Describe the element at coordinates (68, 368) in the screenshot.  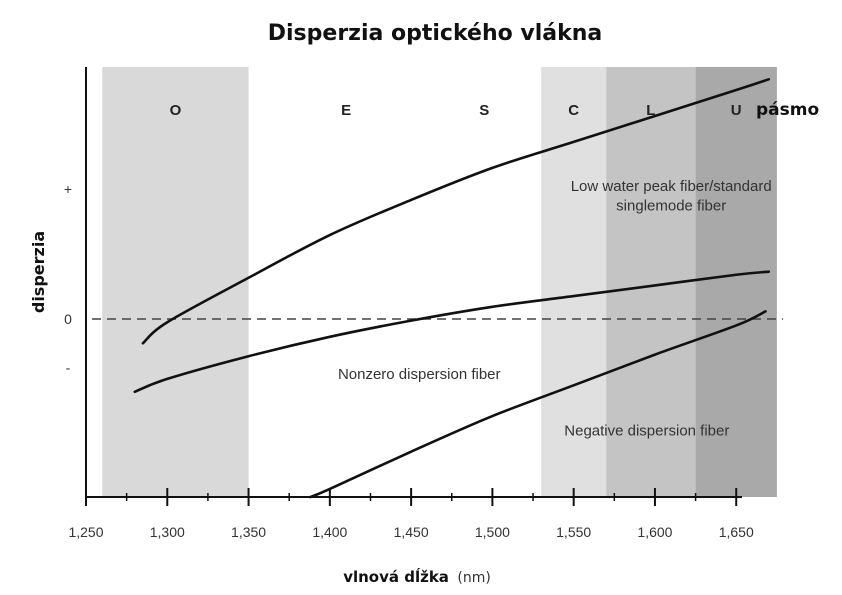
I see `y-tick-label: -` at that location.